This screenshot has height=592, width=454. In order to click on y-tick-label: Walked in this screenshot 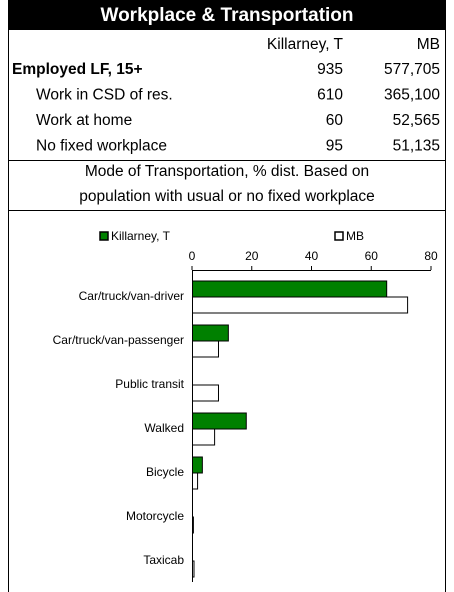, I will do `click(164, 428)`.